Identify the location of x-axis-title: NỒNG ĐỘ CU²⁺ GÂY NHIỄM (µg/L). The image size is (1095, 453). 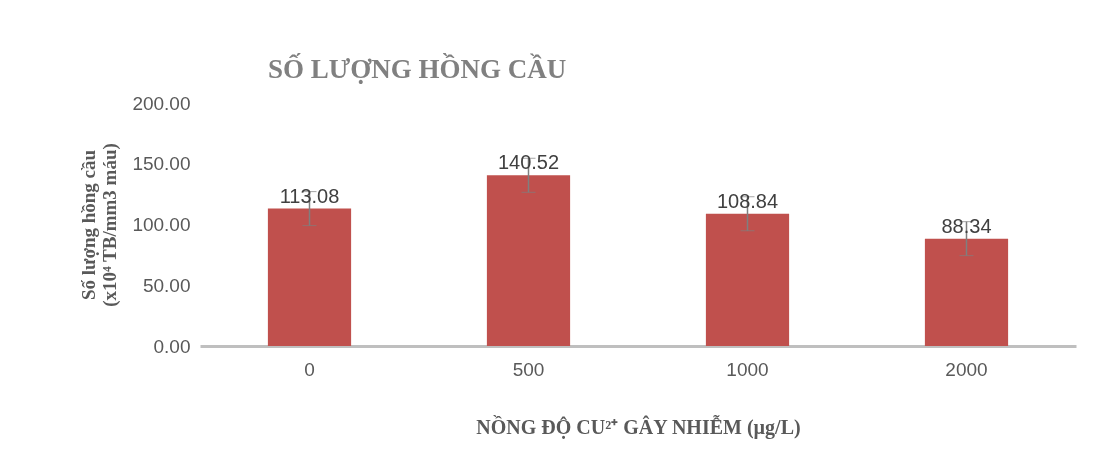
(638, 426).